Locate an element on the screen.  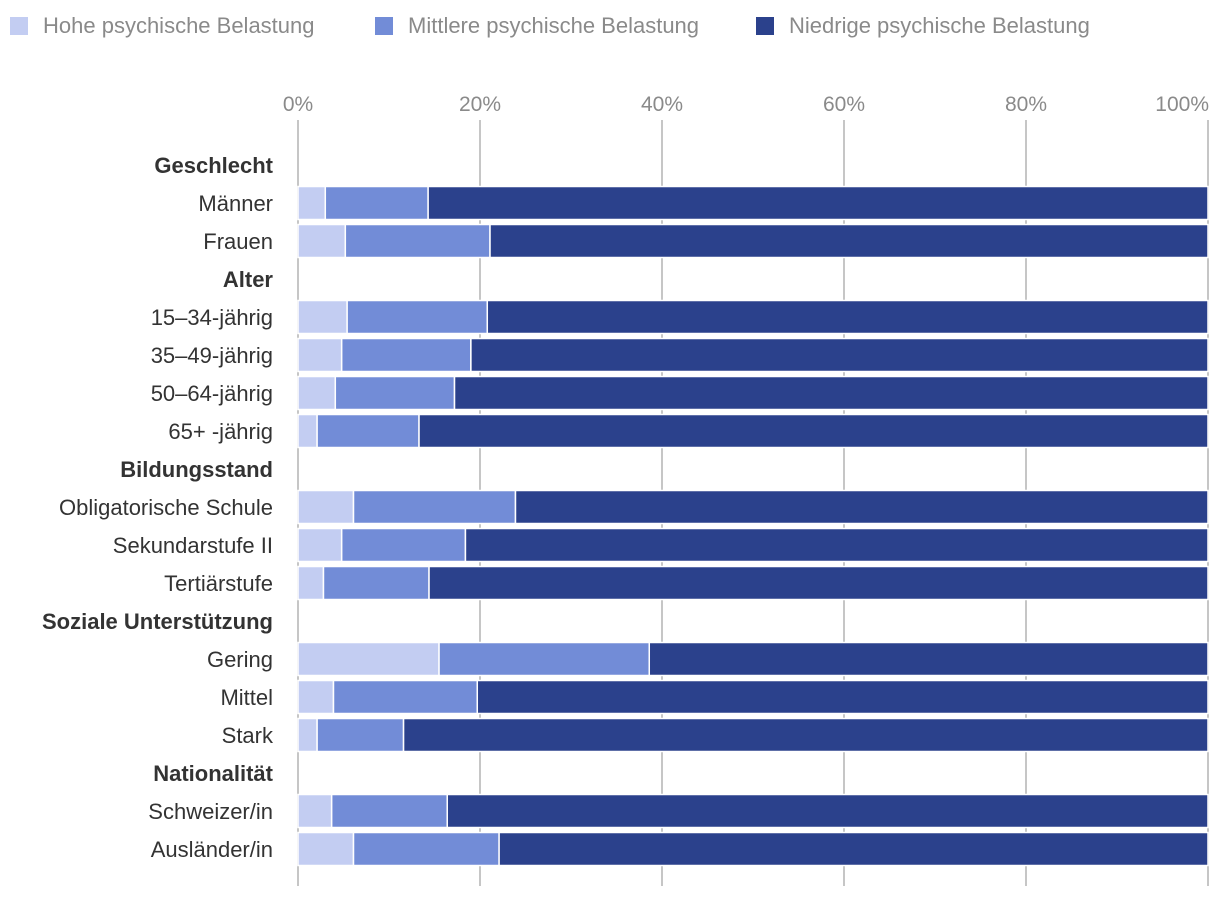
group-heading-soziale-unterstuetzung: Soziale Unterstützung is located at coordinates (157, 621).